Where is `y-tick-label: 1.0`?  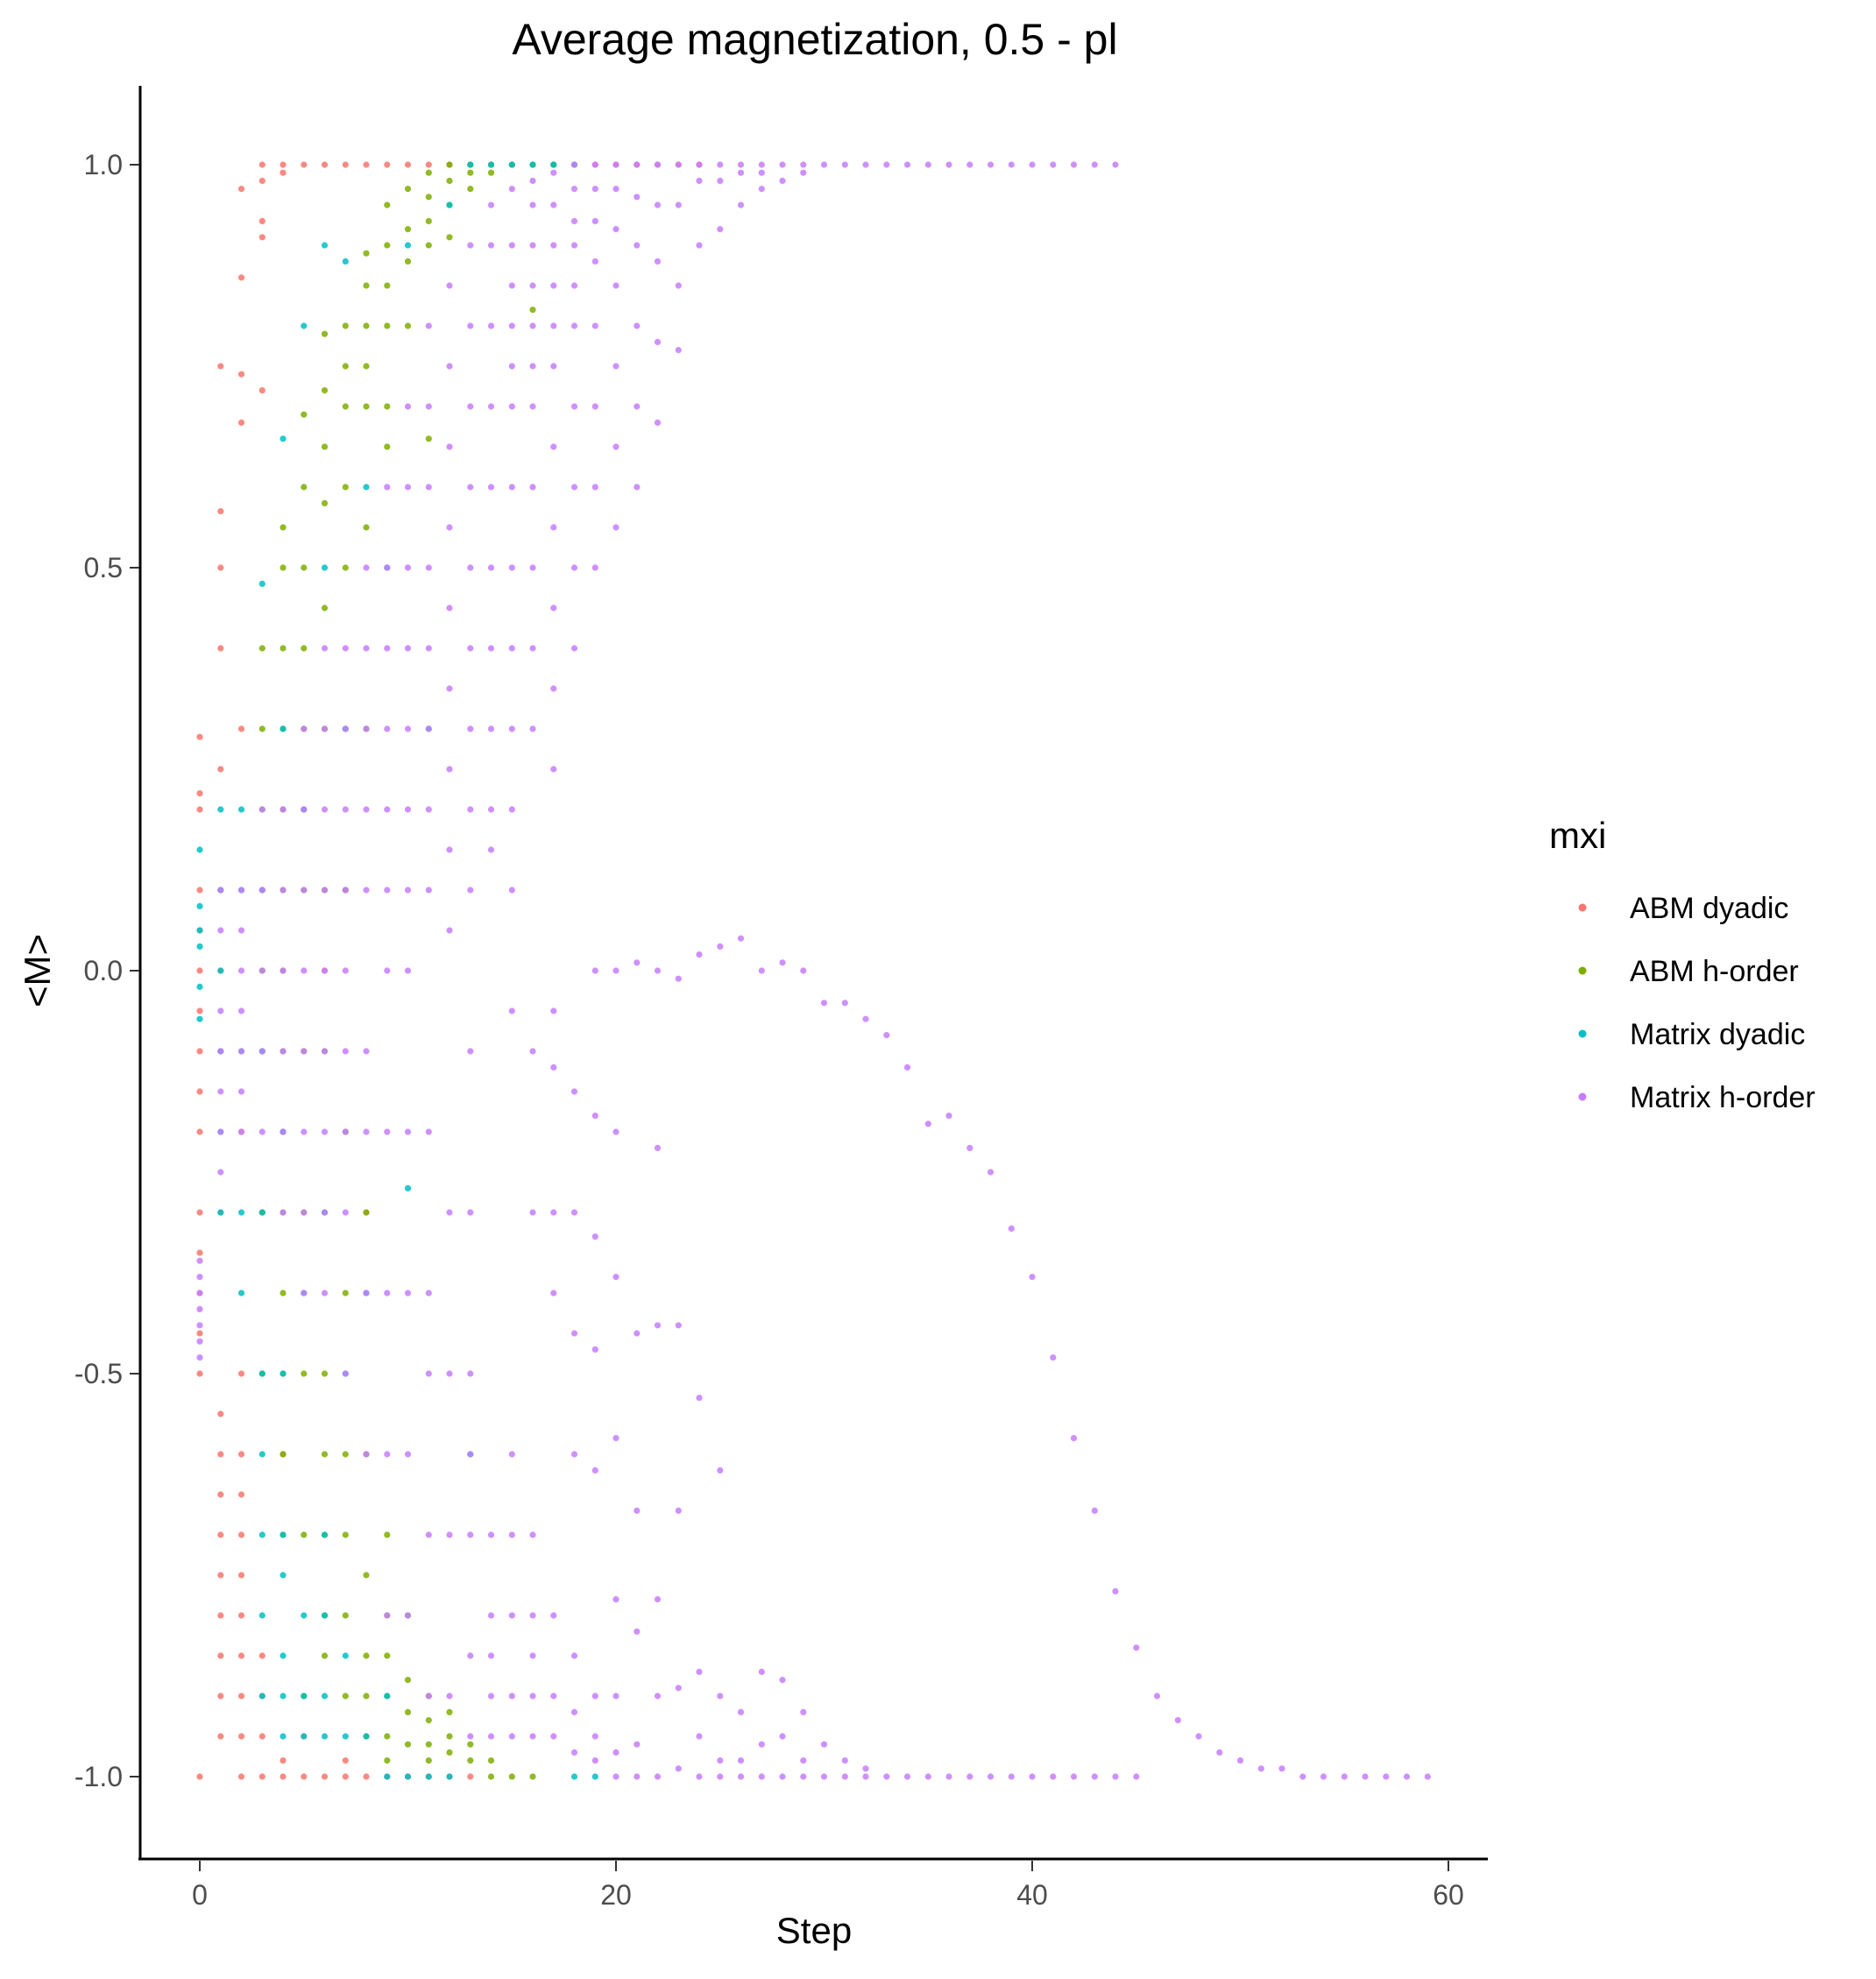 y-tick-label: 1.0 is located at coordinates (103, 165).